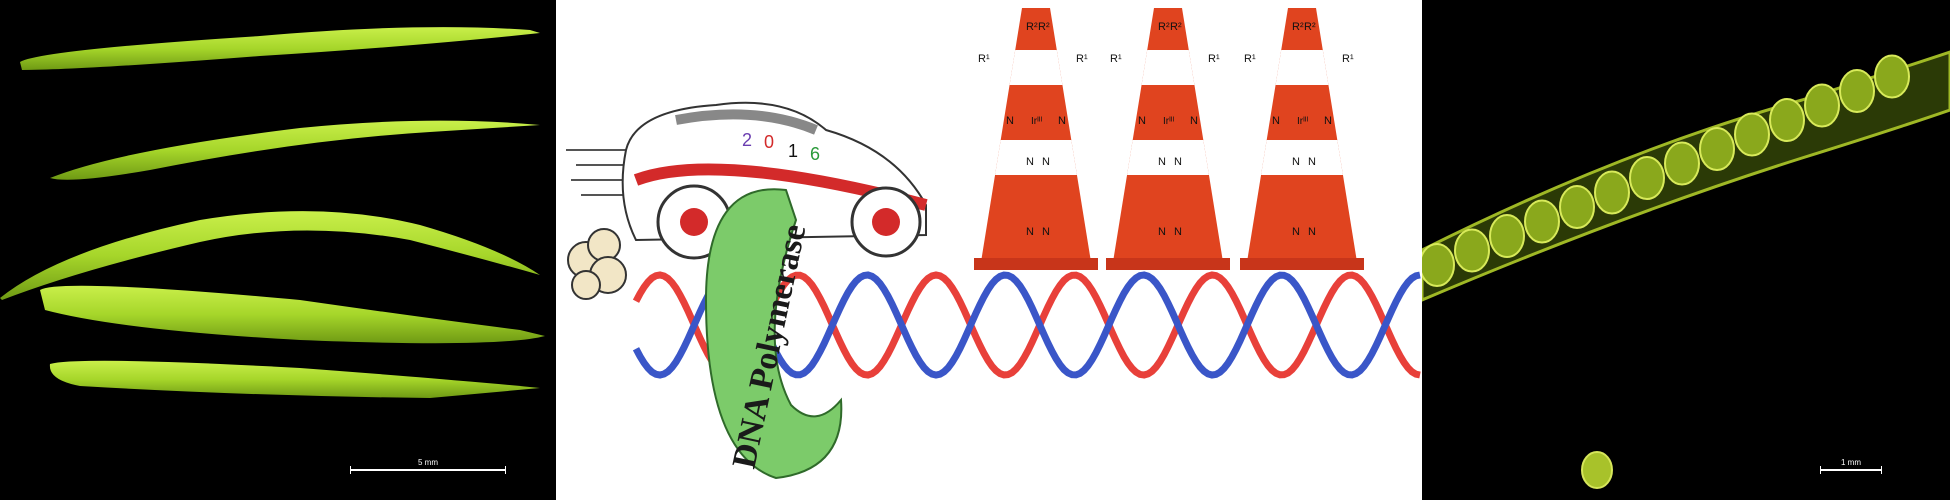  I want to click on dna-polymerase-enzyme: DNA Polymerase, so click(773, 334).